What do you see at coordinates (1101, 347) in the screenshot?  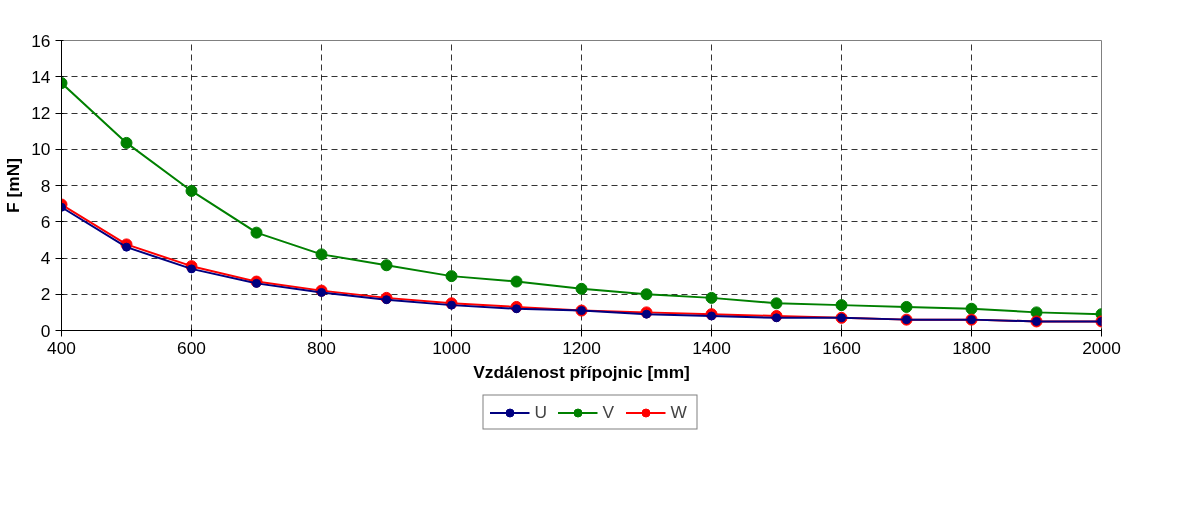 I see `x-tick-label: 2000` at bounding box center [1101, 347].